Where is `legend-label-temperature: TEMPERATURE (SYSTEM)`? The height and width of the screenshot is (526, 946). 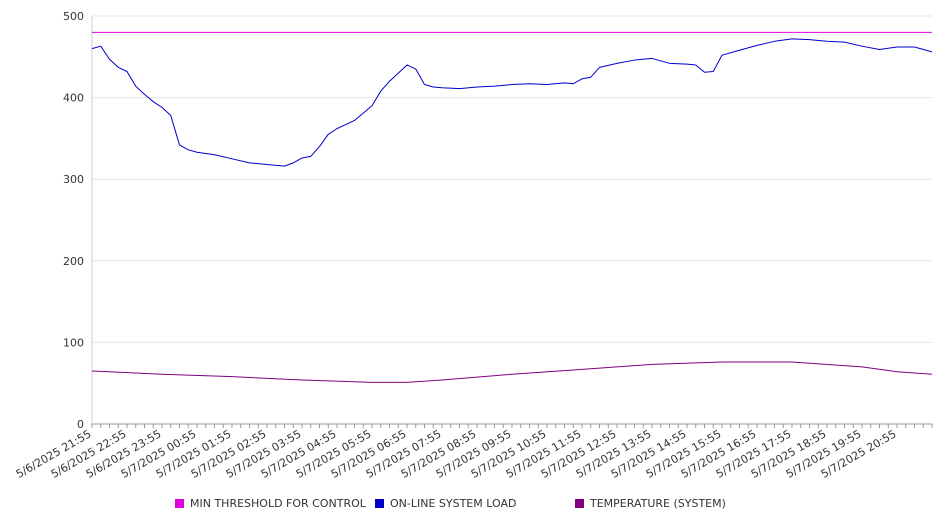 legend-label-temperature: TEMPERATURE (SYSTEM) is located at coordinates (658, 503).